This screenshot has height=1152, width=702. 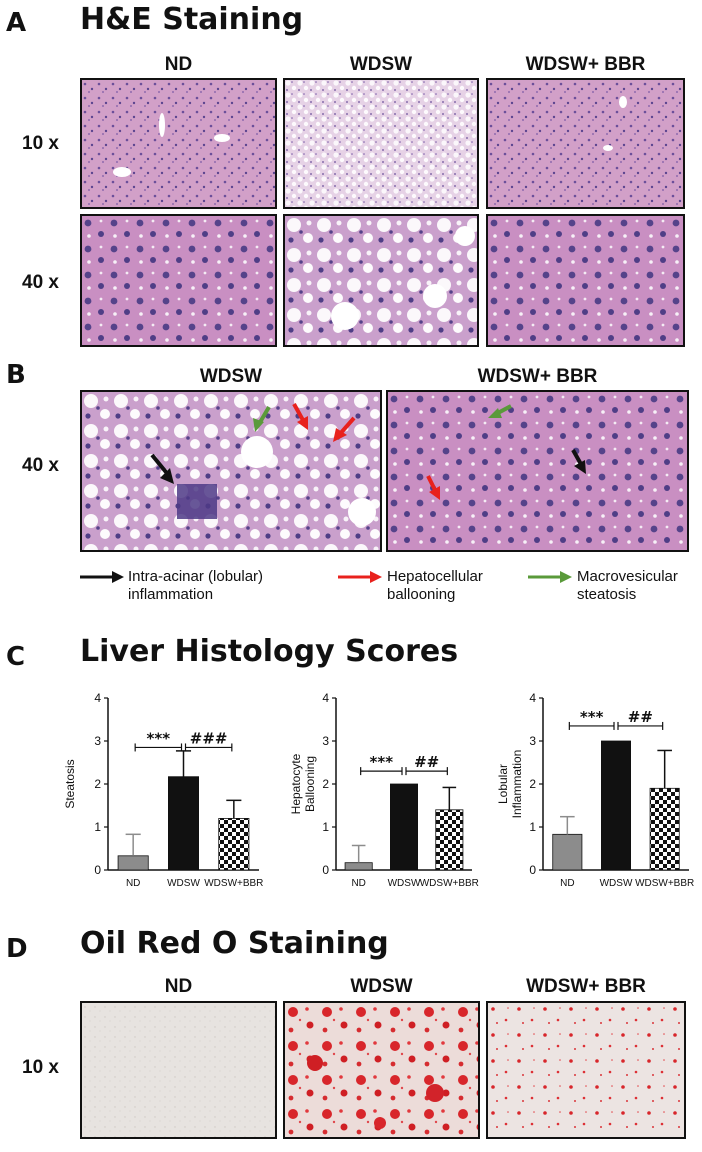 I want to click on he-40x-wdsw-bbr-image, so click(x=585, y=280).